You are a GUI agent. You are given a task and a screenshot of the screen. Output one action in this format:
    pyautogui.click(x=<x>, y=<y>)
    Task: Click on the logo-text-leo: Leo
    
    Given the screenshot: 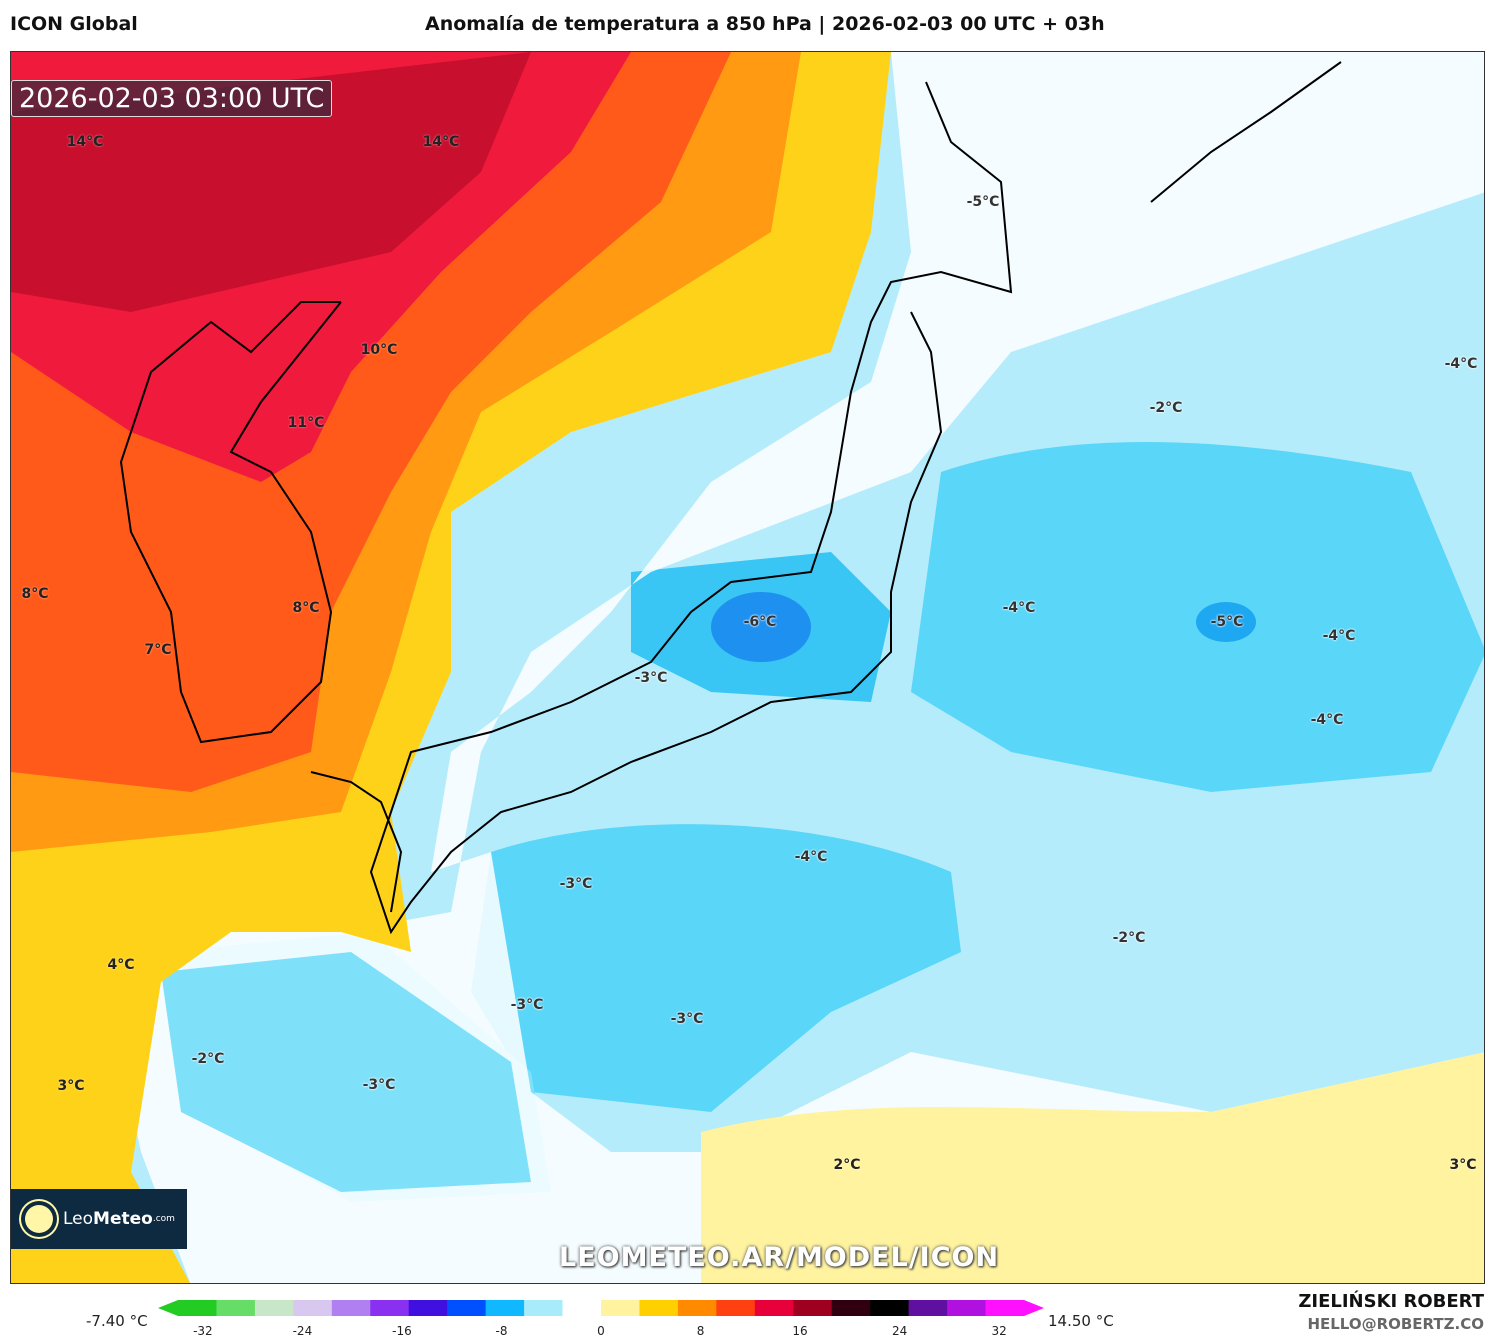 What is the action you would take?
    pyautogui.click(x=78, y=1219)
    